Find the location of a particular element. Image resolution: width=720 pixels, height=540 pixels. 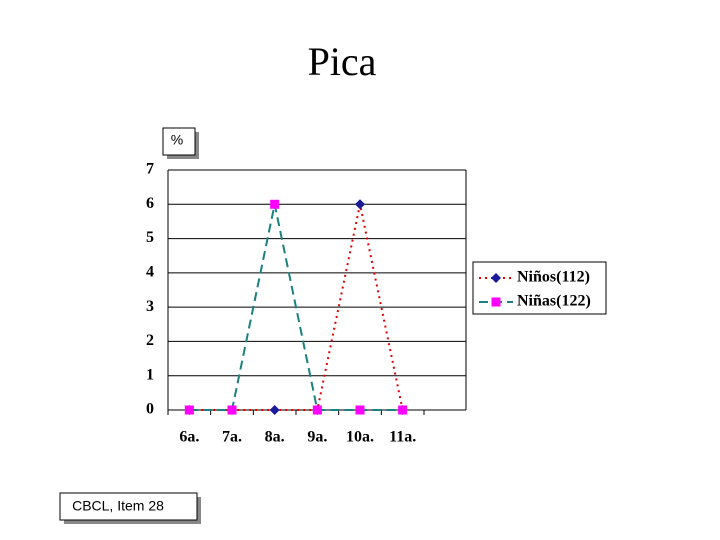

y-tick-label: 5 is located at coordinates (150, 237).